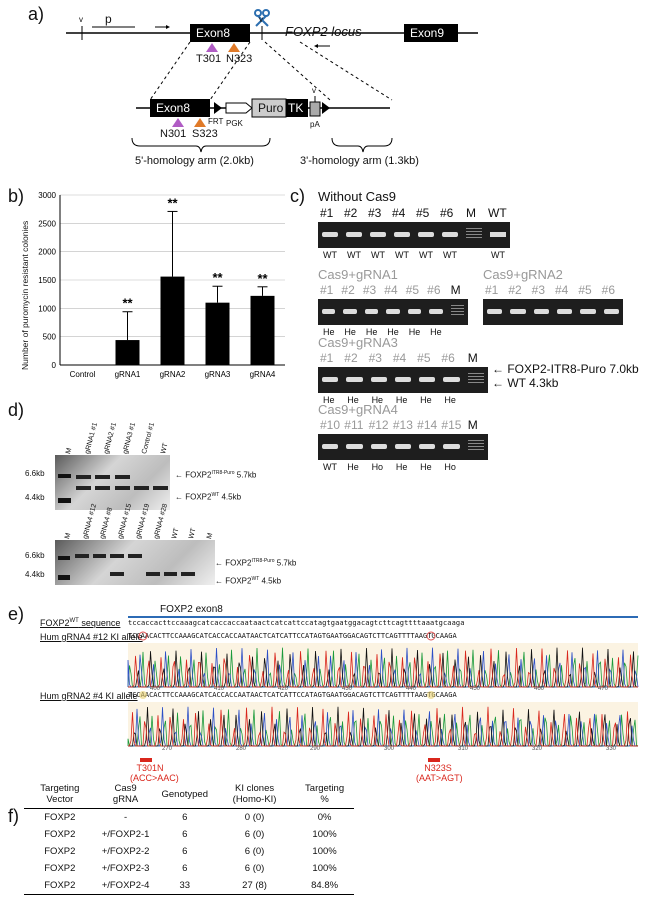 The width and height of the screenshot is (652, 900). What do you see at coordinates (125, 868) in the screenshot?
I see `table-cell: +/FOXP2-3` at bounding box center [125, 868].